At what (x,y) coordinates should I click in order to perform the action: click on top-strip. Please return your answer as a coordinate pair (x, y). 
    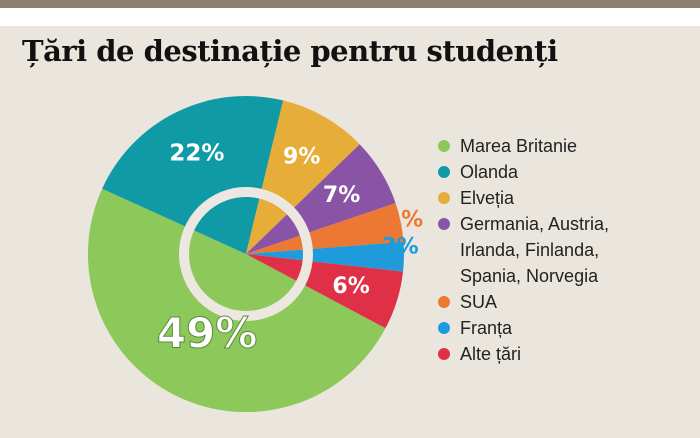
    Looking at the image, I should click on (350, 17).